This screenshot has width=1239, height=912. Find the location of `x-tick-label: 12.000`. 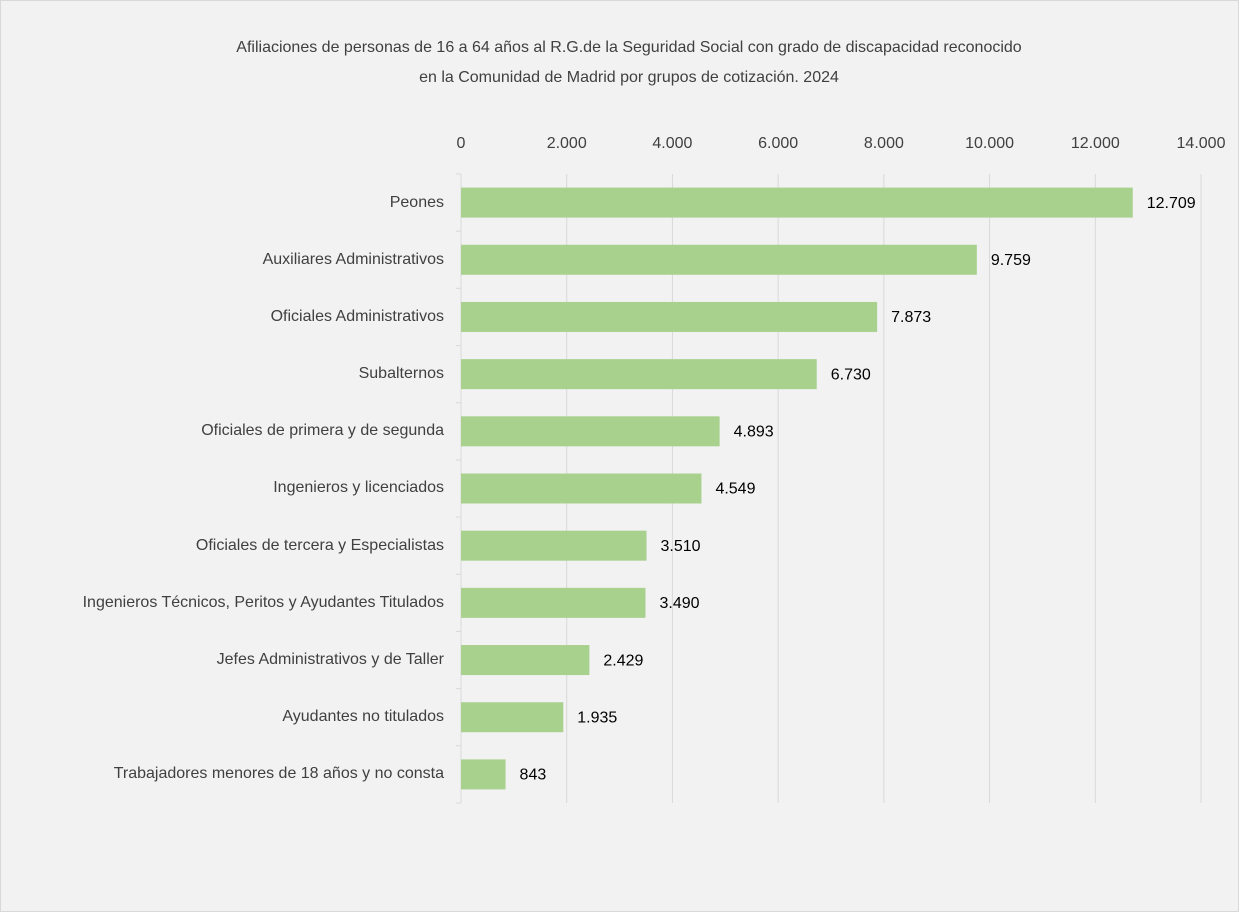

x-tick-label: 12.000 is located at coordinates (1095, 143).